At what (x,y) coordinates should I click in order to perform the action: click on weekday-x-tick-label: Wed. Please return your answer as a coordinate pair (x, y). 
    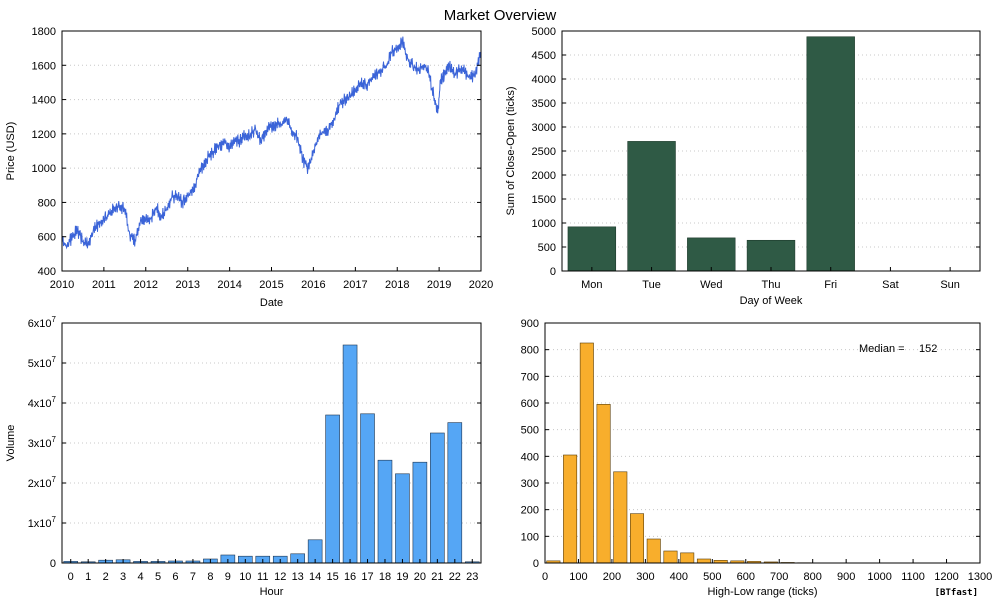
    Looking at the image, I should click on (711, 285).